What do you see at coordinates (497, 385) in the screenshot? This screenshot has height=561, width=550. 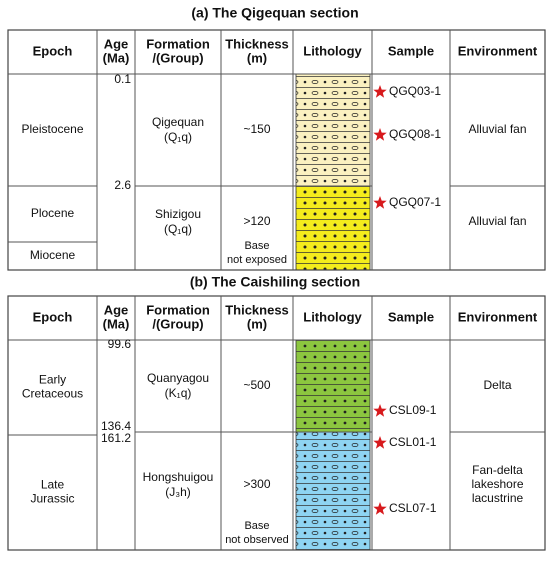 I see `environment: Delta` at bounding box center [497, 385].